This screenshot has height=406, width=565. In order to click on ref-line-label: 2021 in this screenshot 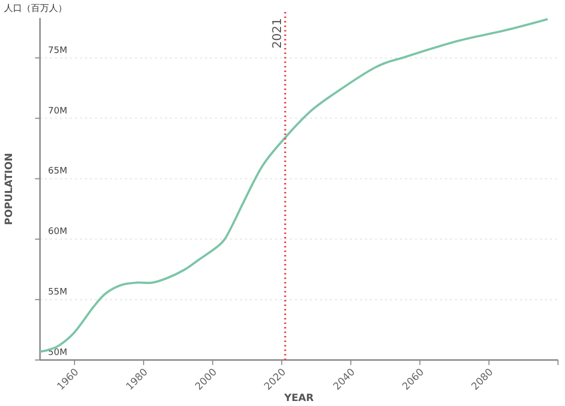, I will do `click(277, 33)`.